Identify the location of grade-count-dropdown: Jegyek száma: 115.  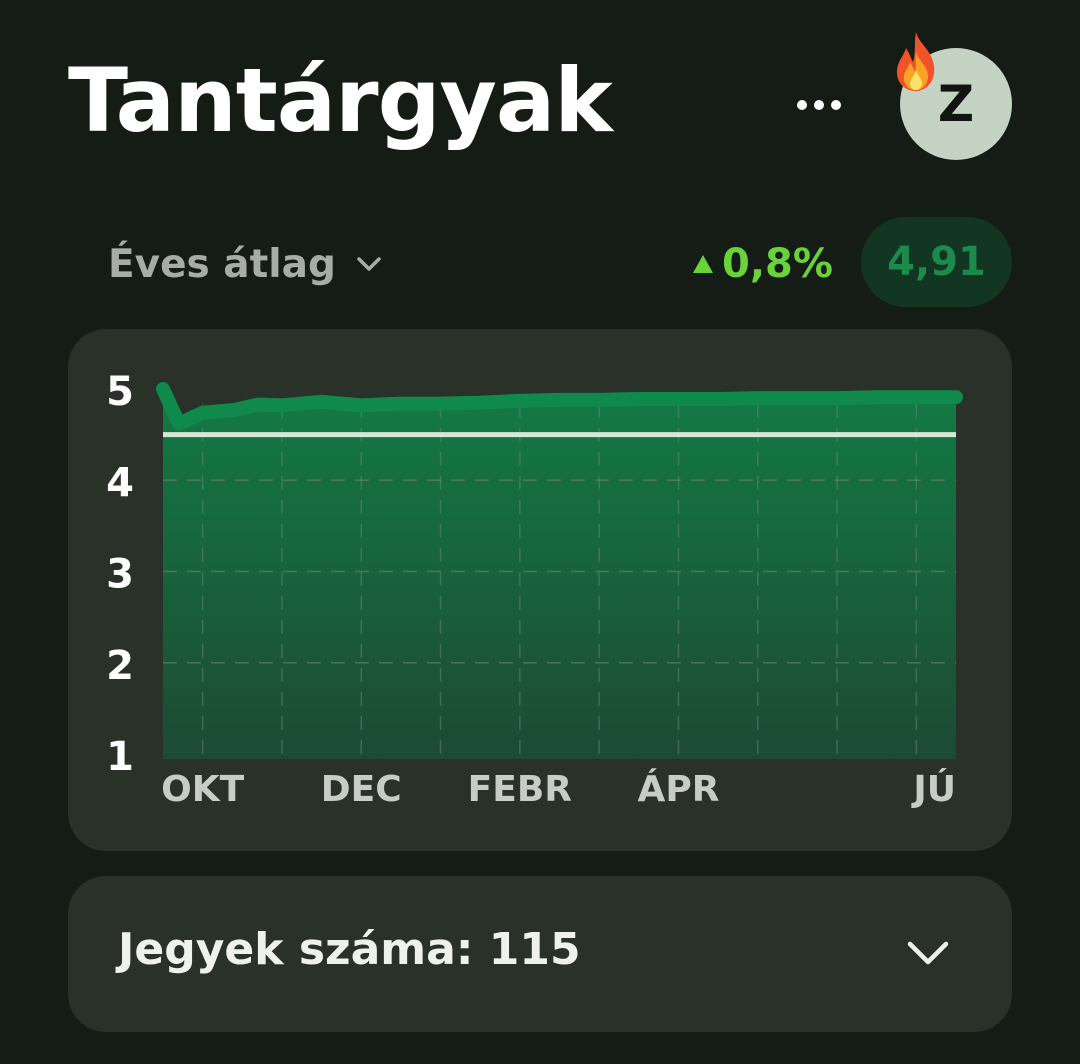
(540, 954).